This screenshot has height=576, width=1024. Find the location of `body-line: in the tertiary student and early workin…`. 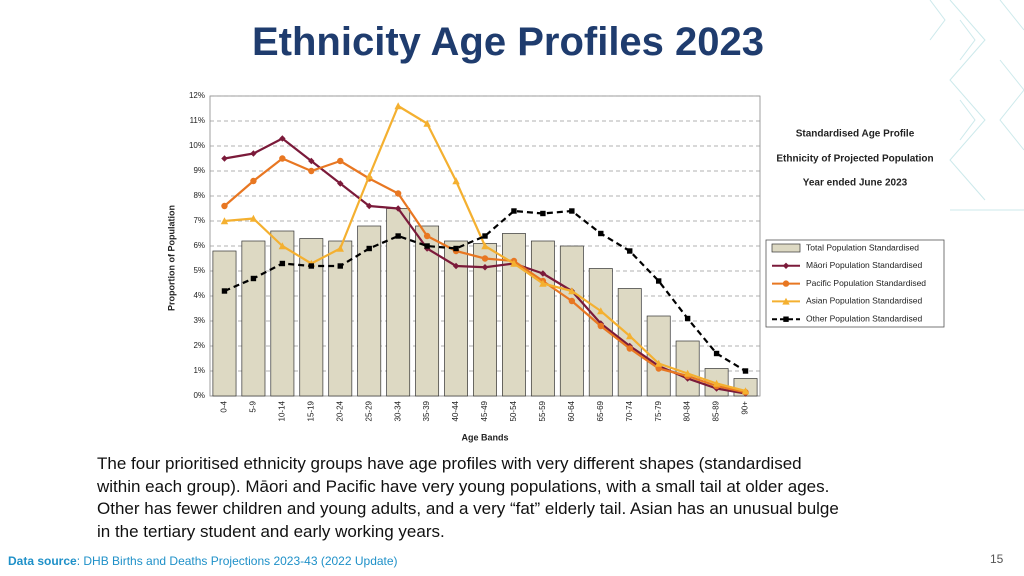

body-line: in the tertiary student and early workin… is located at coordinates (271, 531).